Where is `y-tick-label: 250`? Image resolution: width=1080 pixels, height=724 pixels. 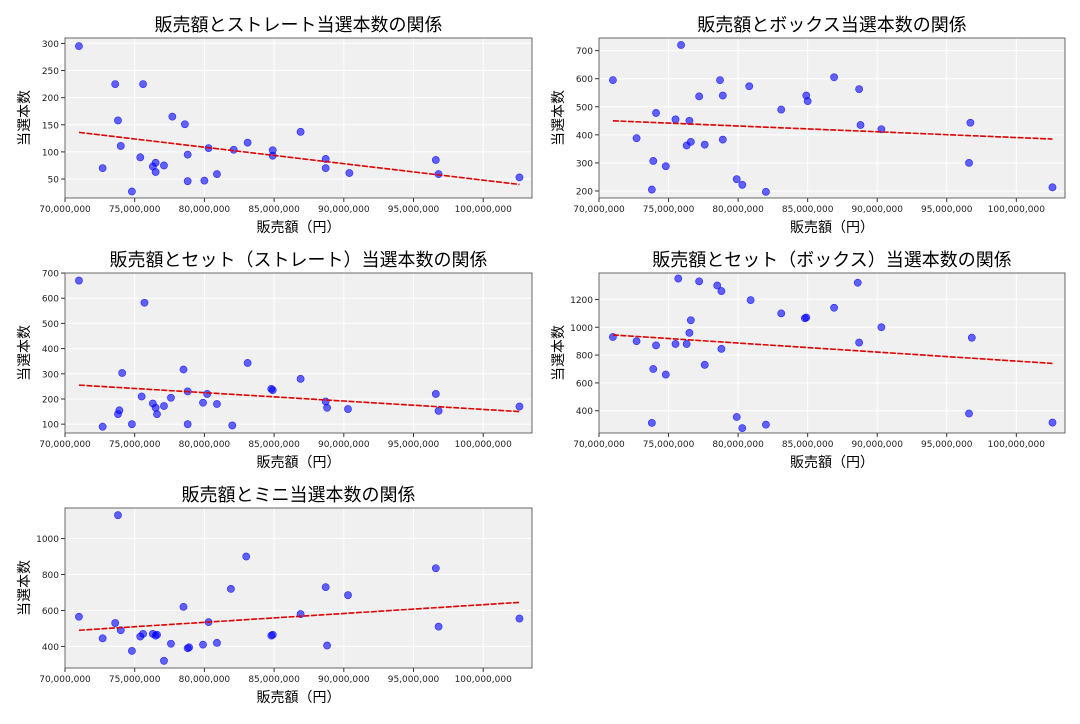 y-tick-label: 250 is located at coordinates (50, 72).